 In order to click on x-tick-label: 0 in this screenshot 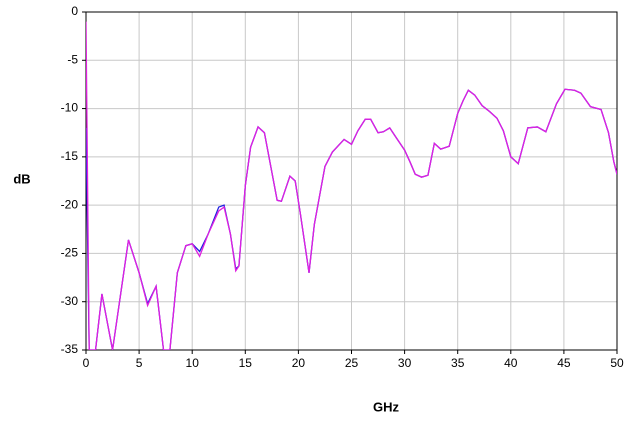, I will do `click(86, 363)`.